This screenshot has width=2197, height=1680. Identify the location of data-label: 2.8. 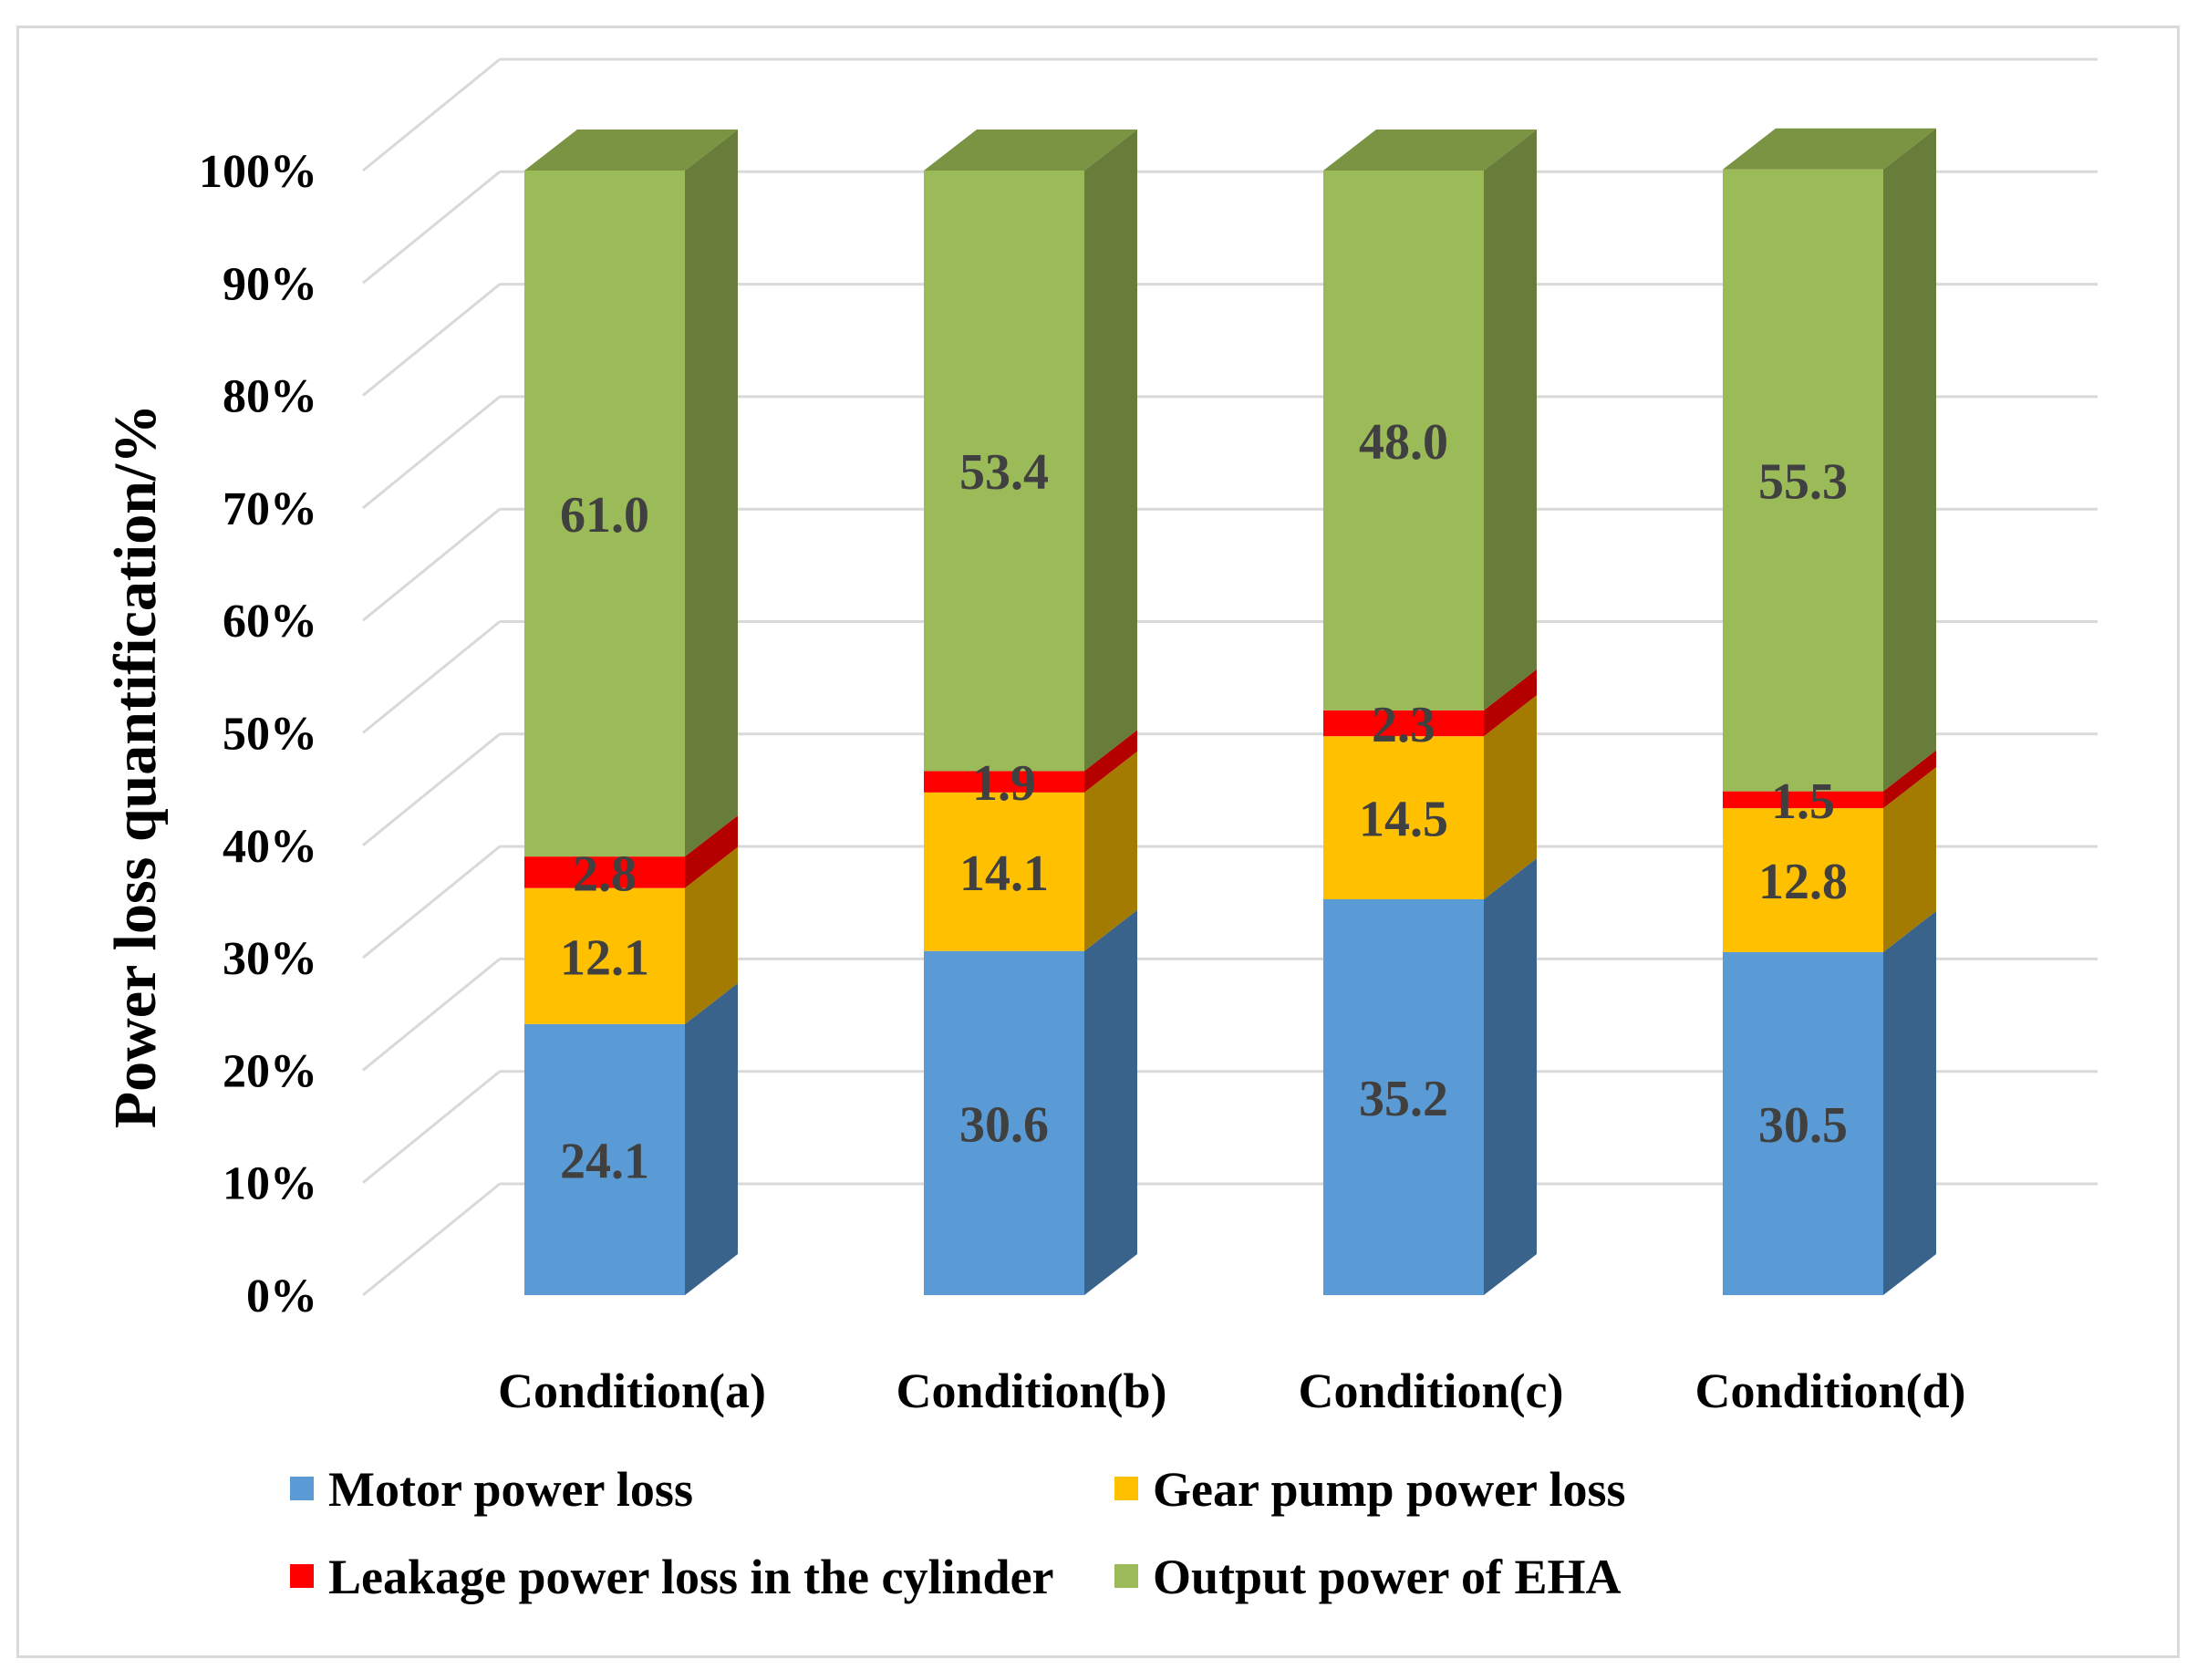
(605, 873).